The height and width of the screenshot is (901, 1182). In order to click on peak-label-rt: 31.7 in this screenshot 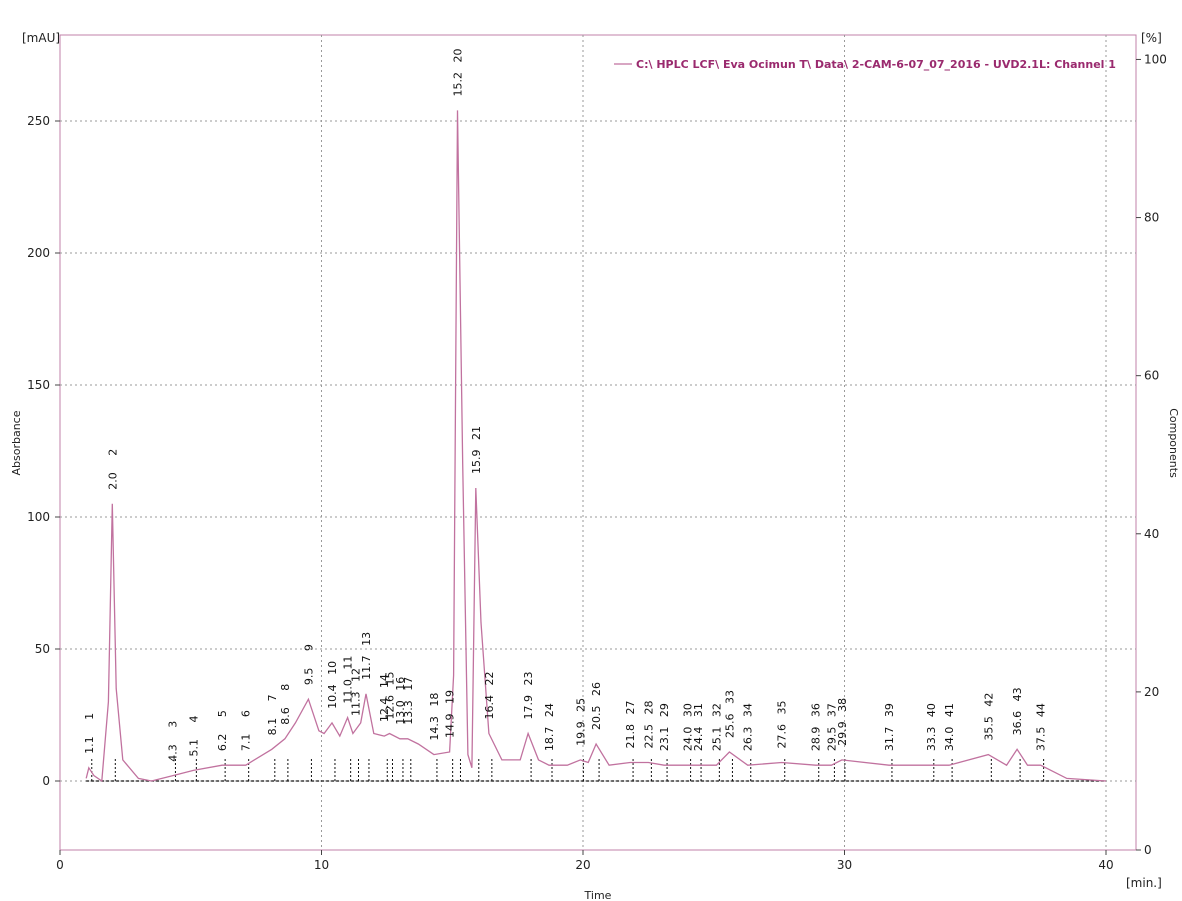, I will do `click(889, 739)`.